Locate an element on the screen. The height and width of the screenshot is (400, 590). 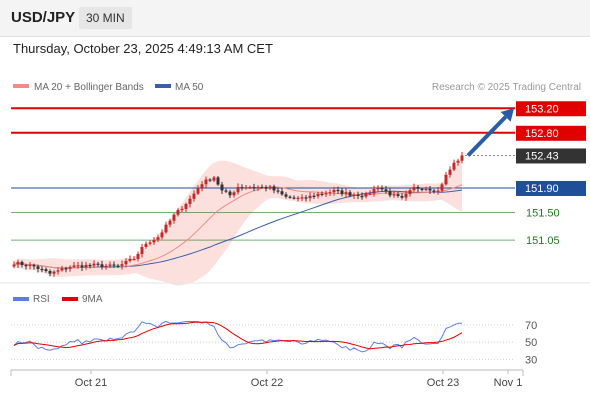
timeframe-badge: 30 MIN is located at coordinates (105, 18).